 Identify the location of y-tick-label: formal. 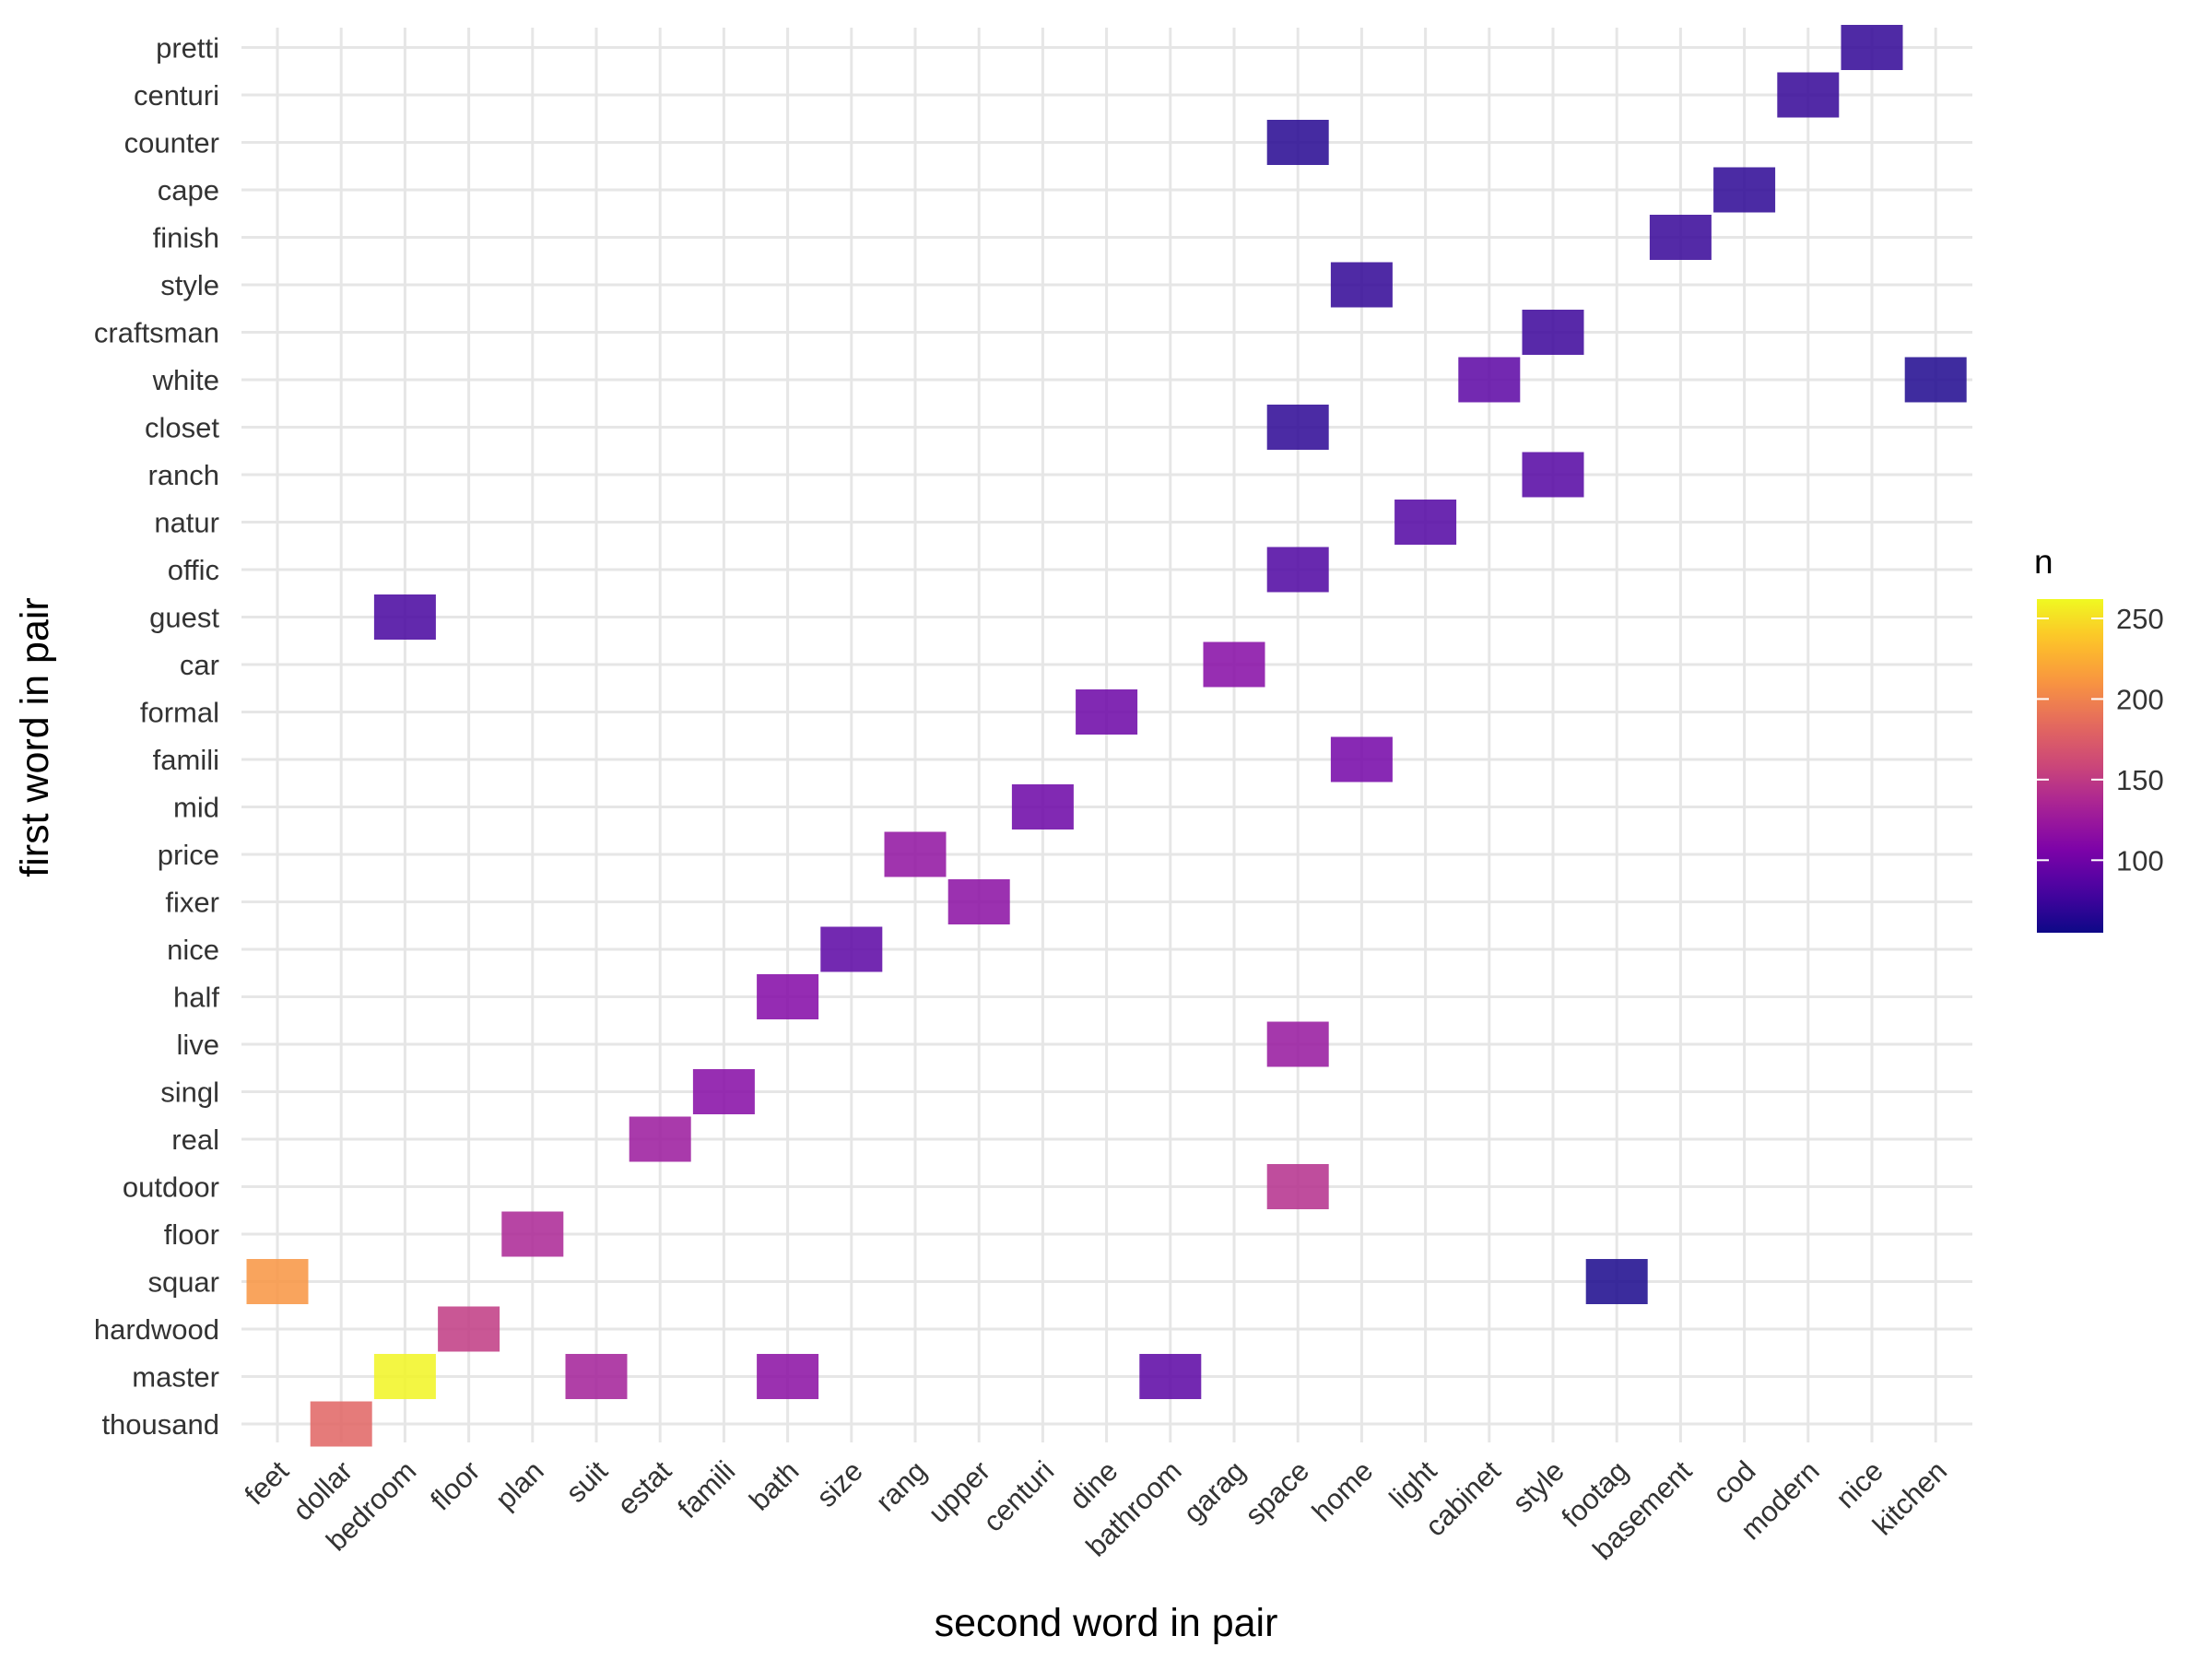
(179, 713).